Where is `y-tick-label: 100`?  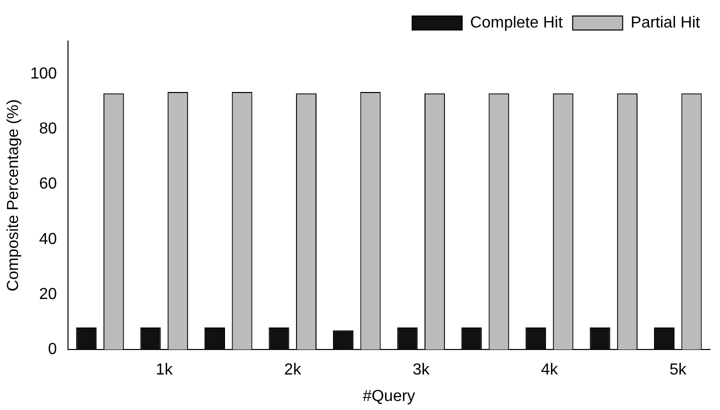
y-tick-label: 100 is located at coordinates (43, 73).